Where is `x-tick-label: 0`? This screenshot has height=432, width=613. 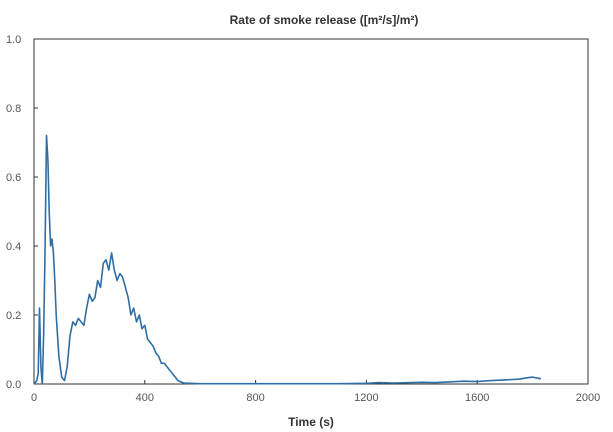
x-tick-label: 0 is located at coordinates (34, 398).